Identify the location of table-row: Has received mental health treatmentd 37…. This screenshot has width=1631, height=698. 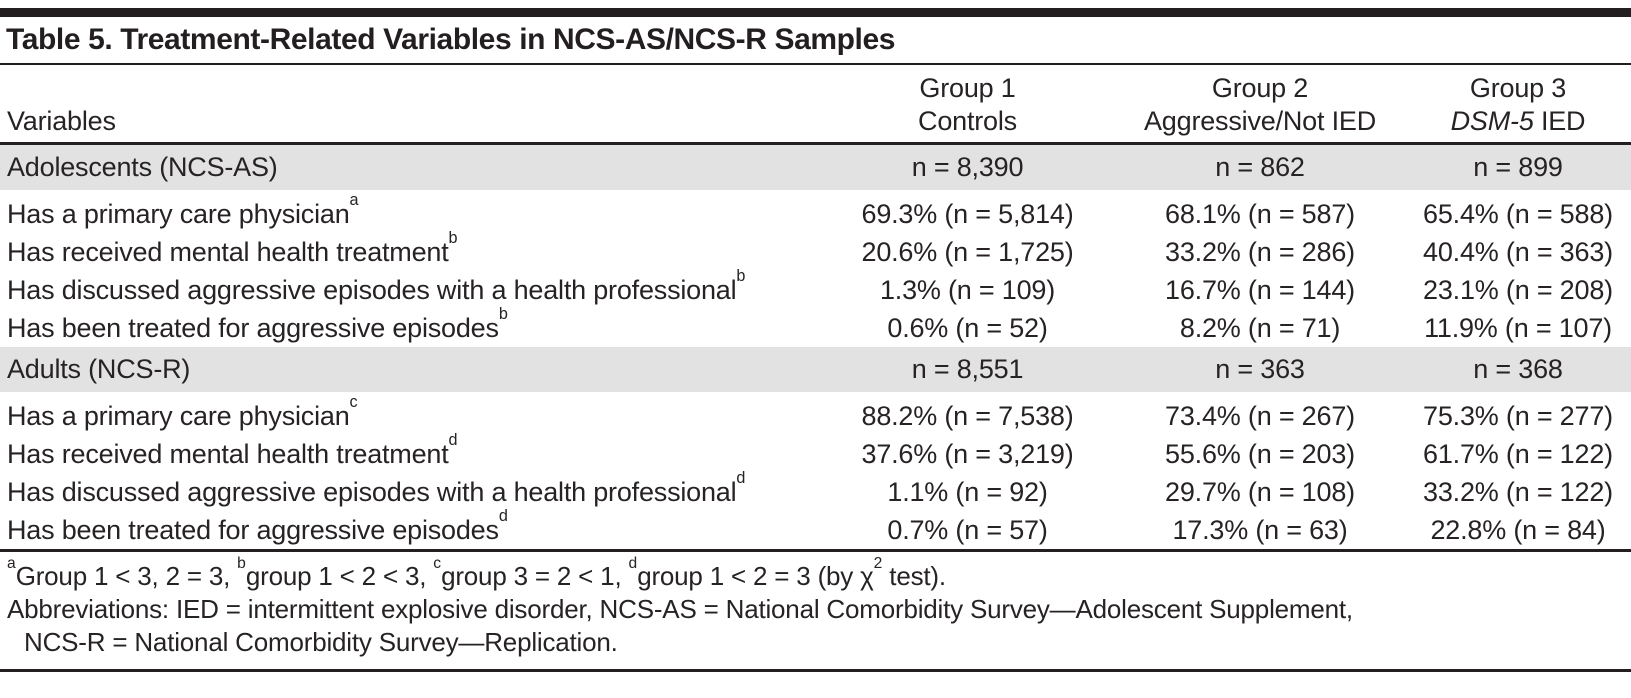
(815, 452).